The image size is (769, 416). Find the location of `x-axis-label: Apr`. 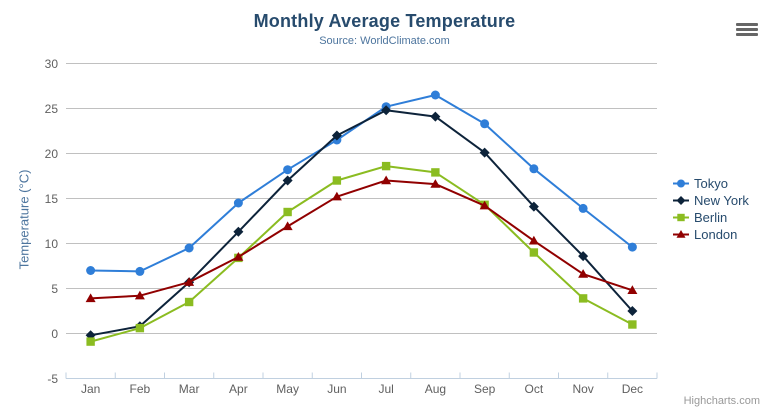

x-axis-label: Apr is located at coordinates (238, 389).